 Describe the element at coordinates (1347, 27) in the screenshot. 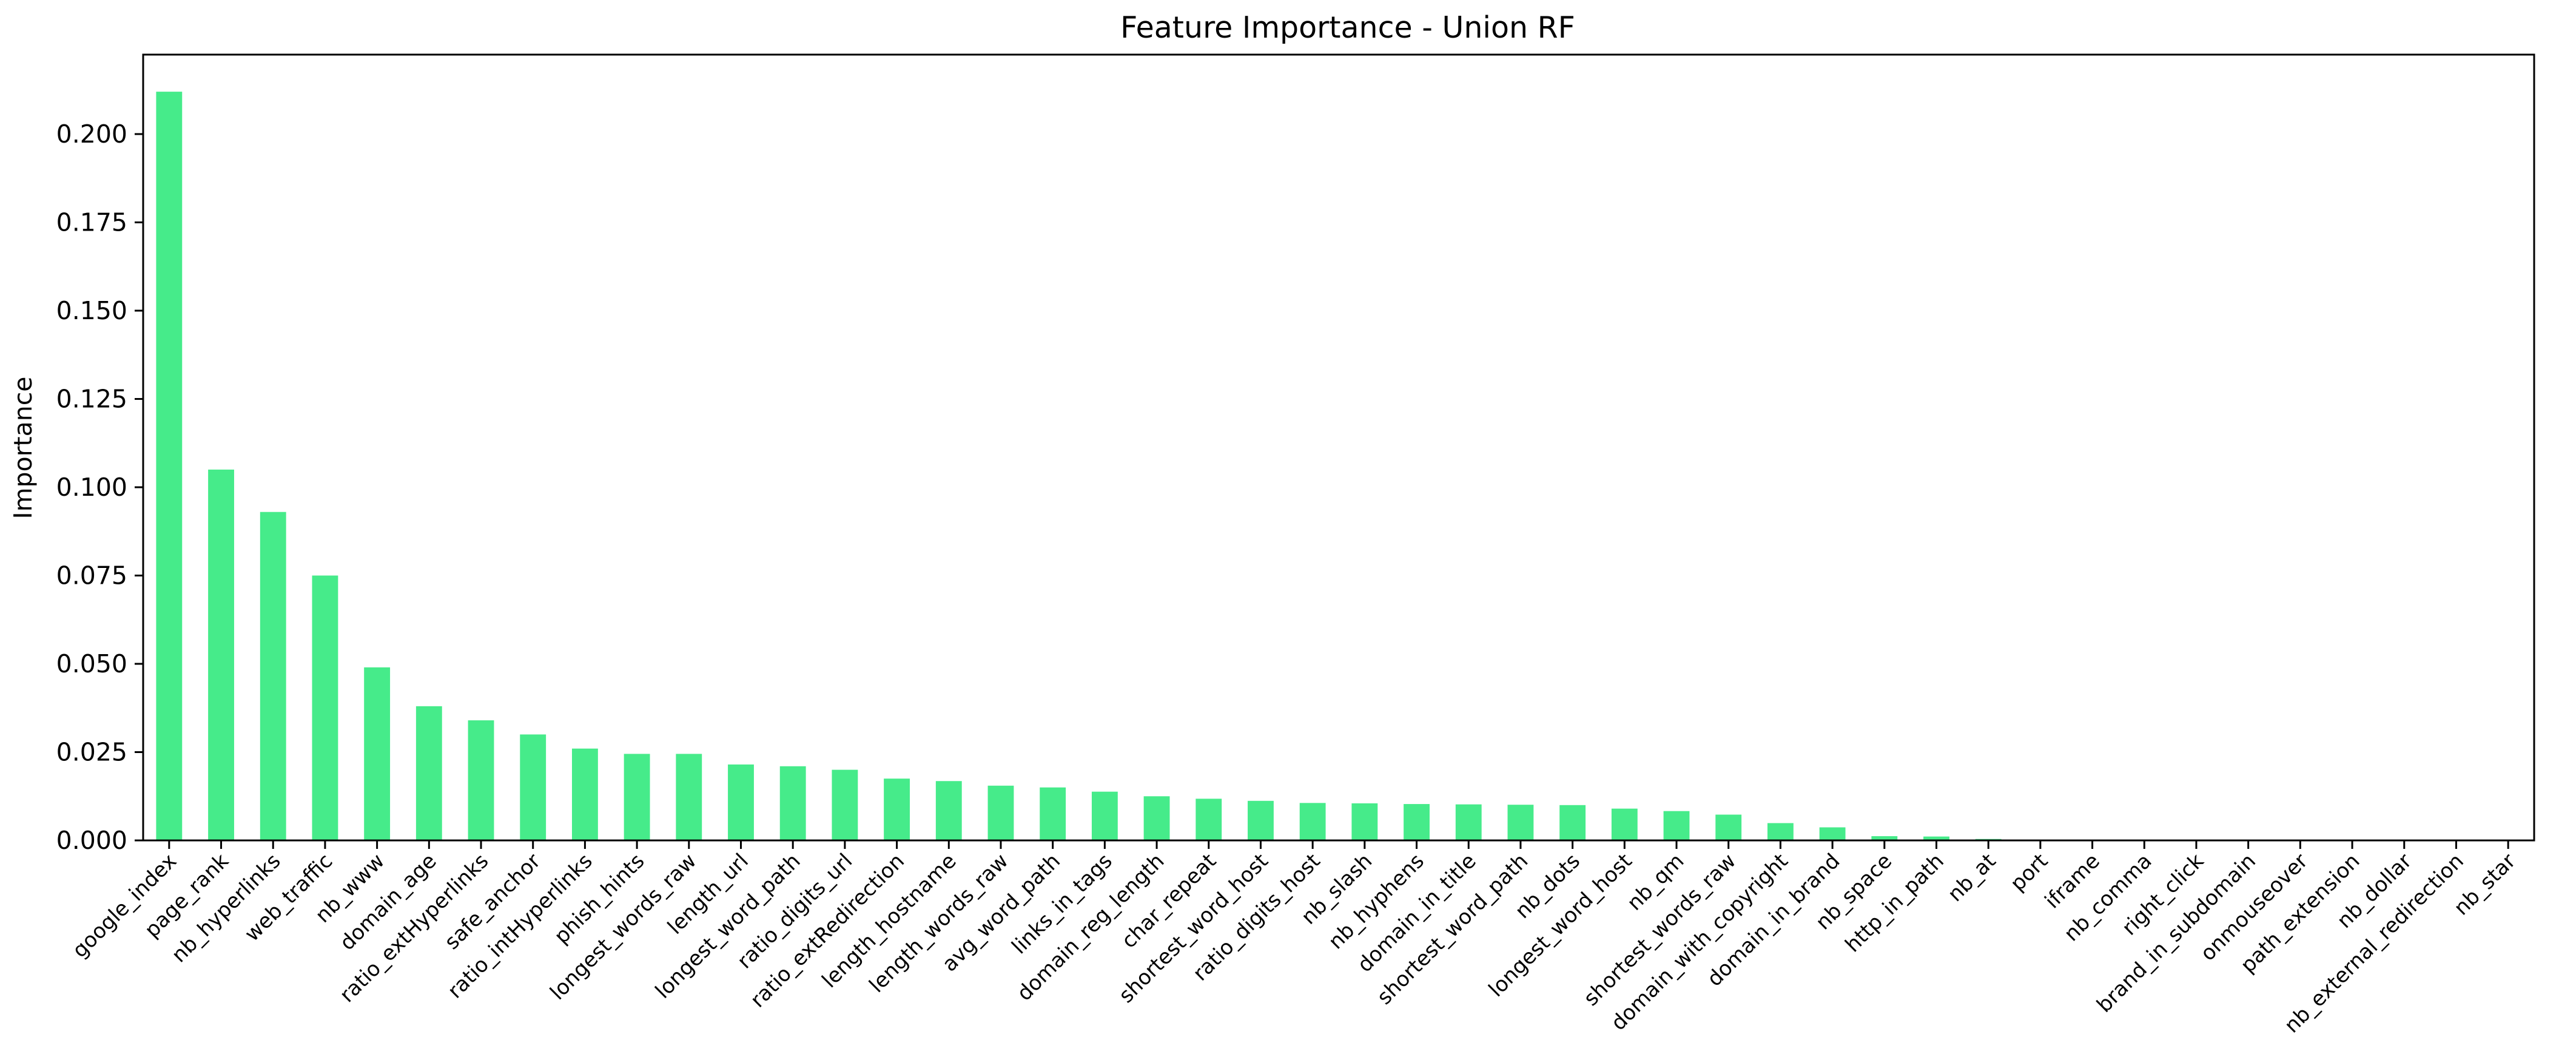

I see `chart-title: Feature Importance - Union RF` at that location.